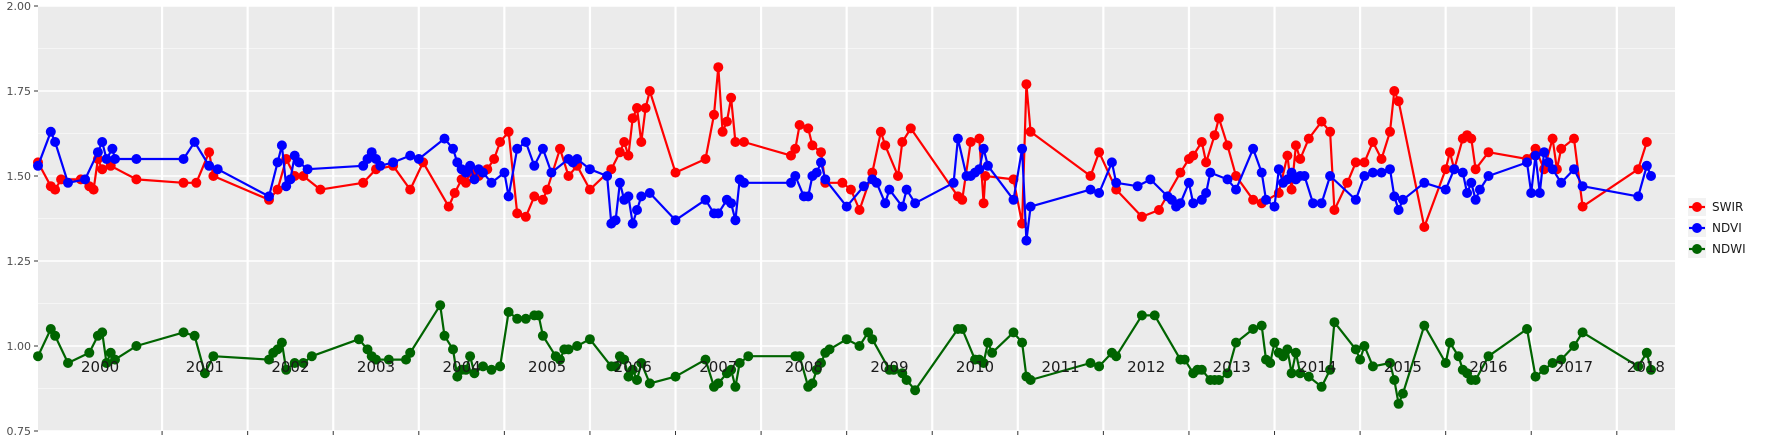 This screenshot has height=442, width=1773. What do you see at coordinates (290, 367) in the screenshot?
I see `year-label: 2002` at bounding box center [290, 367].